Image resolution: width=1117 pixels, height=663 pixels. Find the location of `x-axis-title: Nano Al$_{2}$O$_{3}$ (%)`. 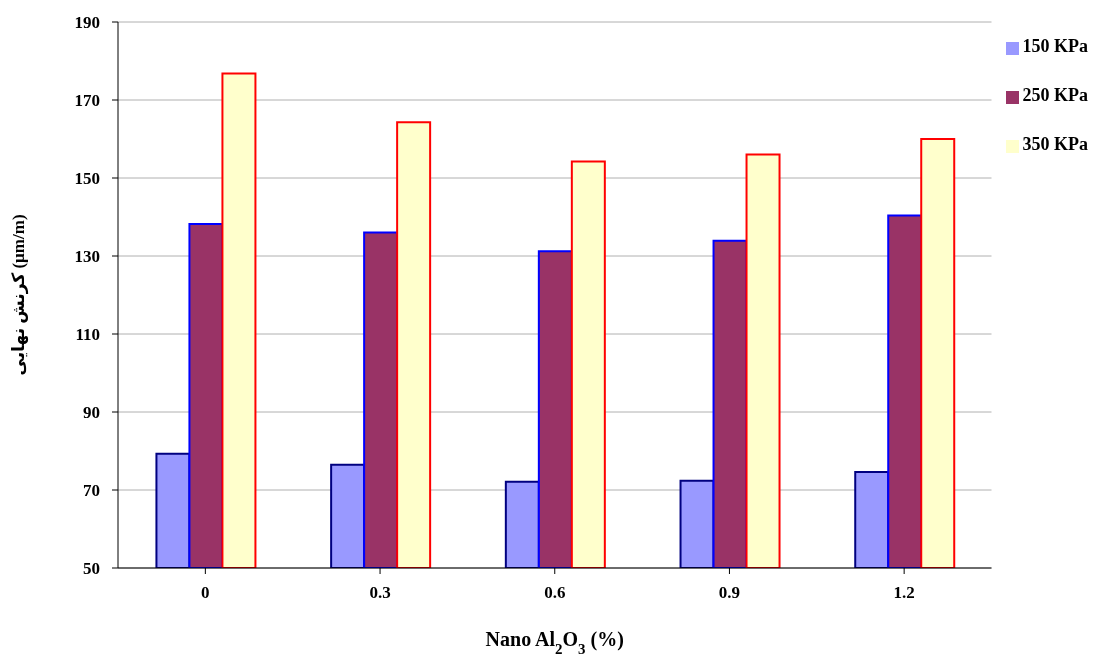

x-axis-title: Nano Al$_{2}$O$_{3}$ (%) is located at coordinates (554, 642).